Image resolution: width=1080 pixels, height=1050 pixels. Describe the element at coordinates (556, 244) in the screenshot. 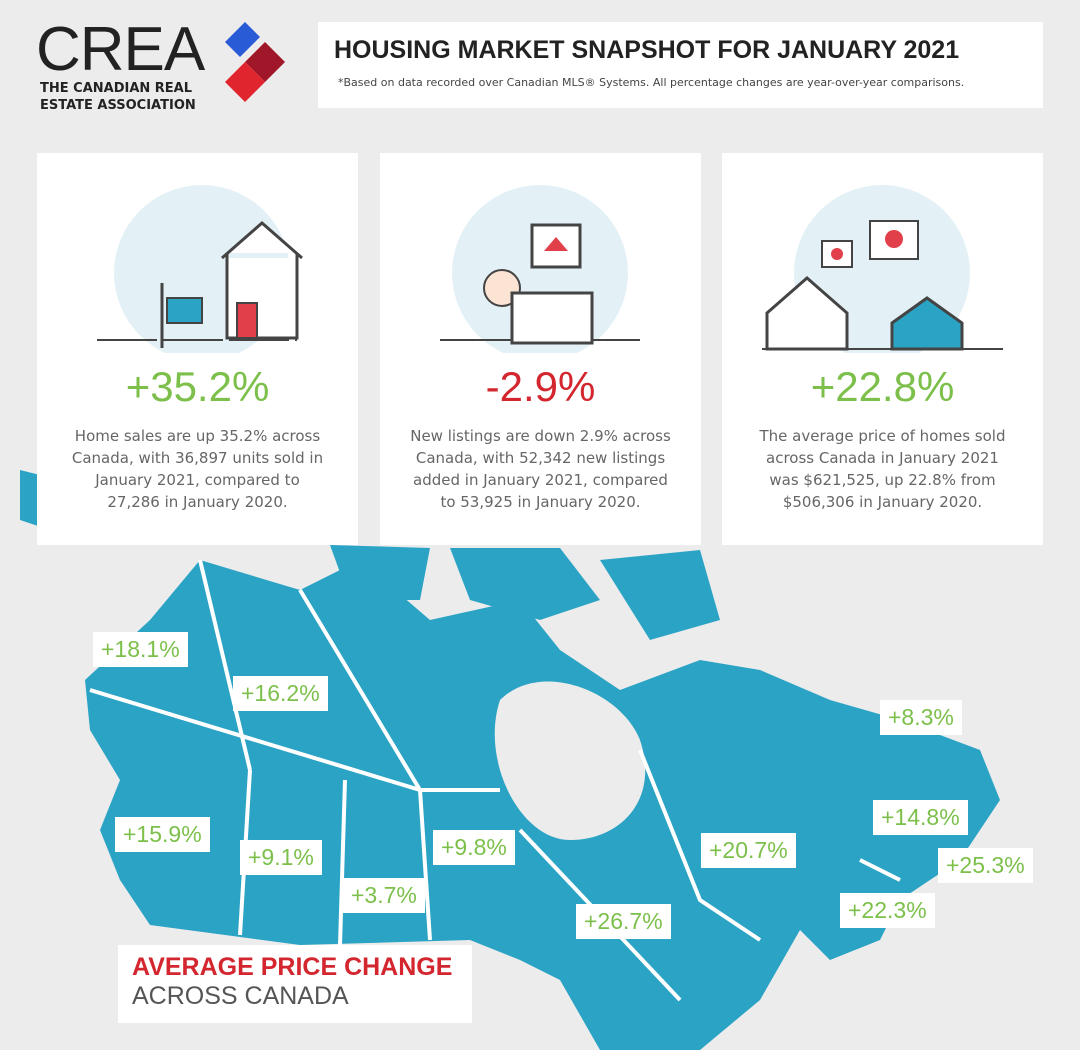

I see `icon` at that location.